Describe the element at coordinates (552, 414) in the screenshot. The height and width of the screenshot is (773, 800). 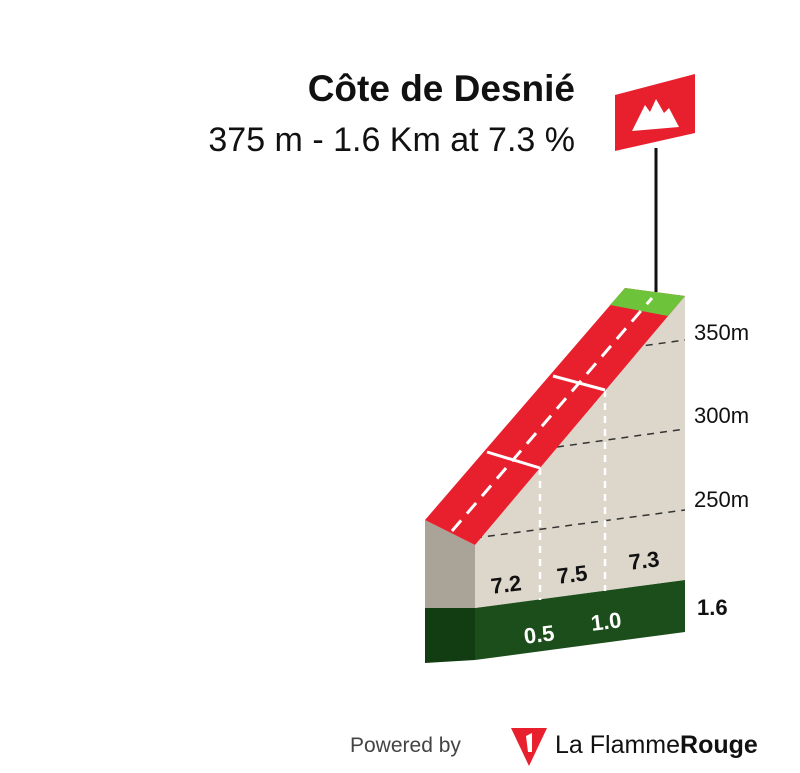
I see `road-centerline` at that location.